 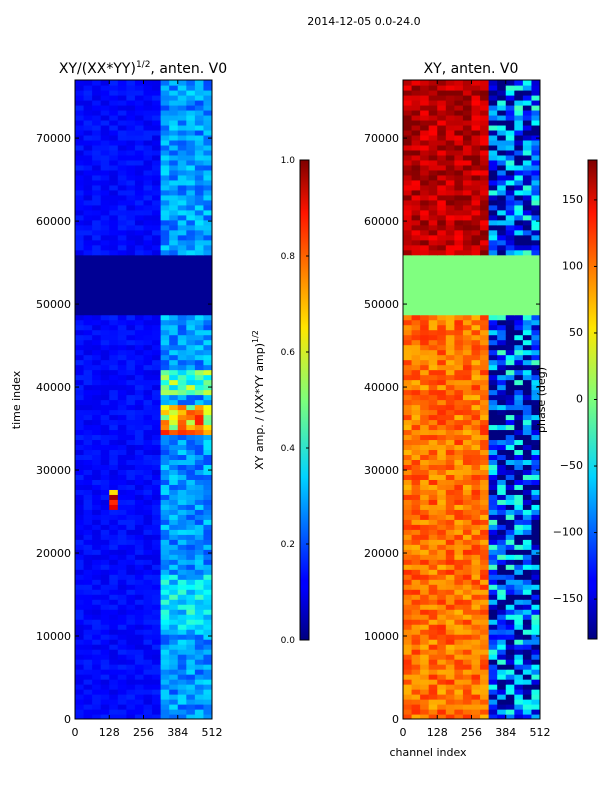 What do you see at coordinates (109, 732) in the screenshot?
I see `amplitude-xtick-label: 128` at bounding box center [109, 732].